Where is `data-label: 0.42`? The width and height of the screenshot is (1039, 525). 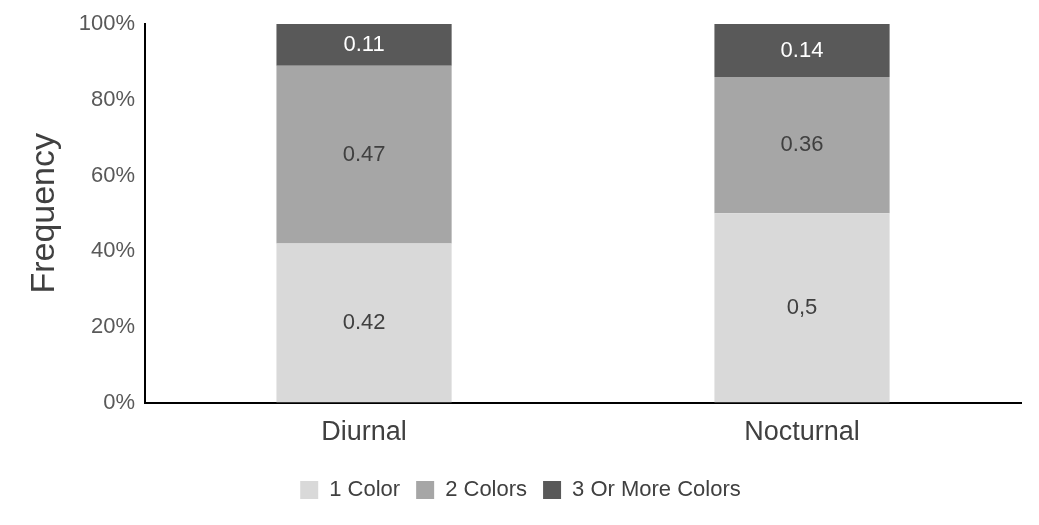
data-label: 0.42 is located at coordinates (364, 322).